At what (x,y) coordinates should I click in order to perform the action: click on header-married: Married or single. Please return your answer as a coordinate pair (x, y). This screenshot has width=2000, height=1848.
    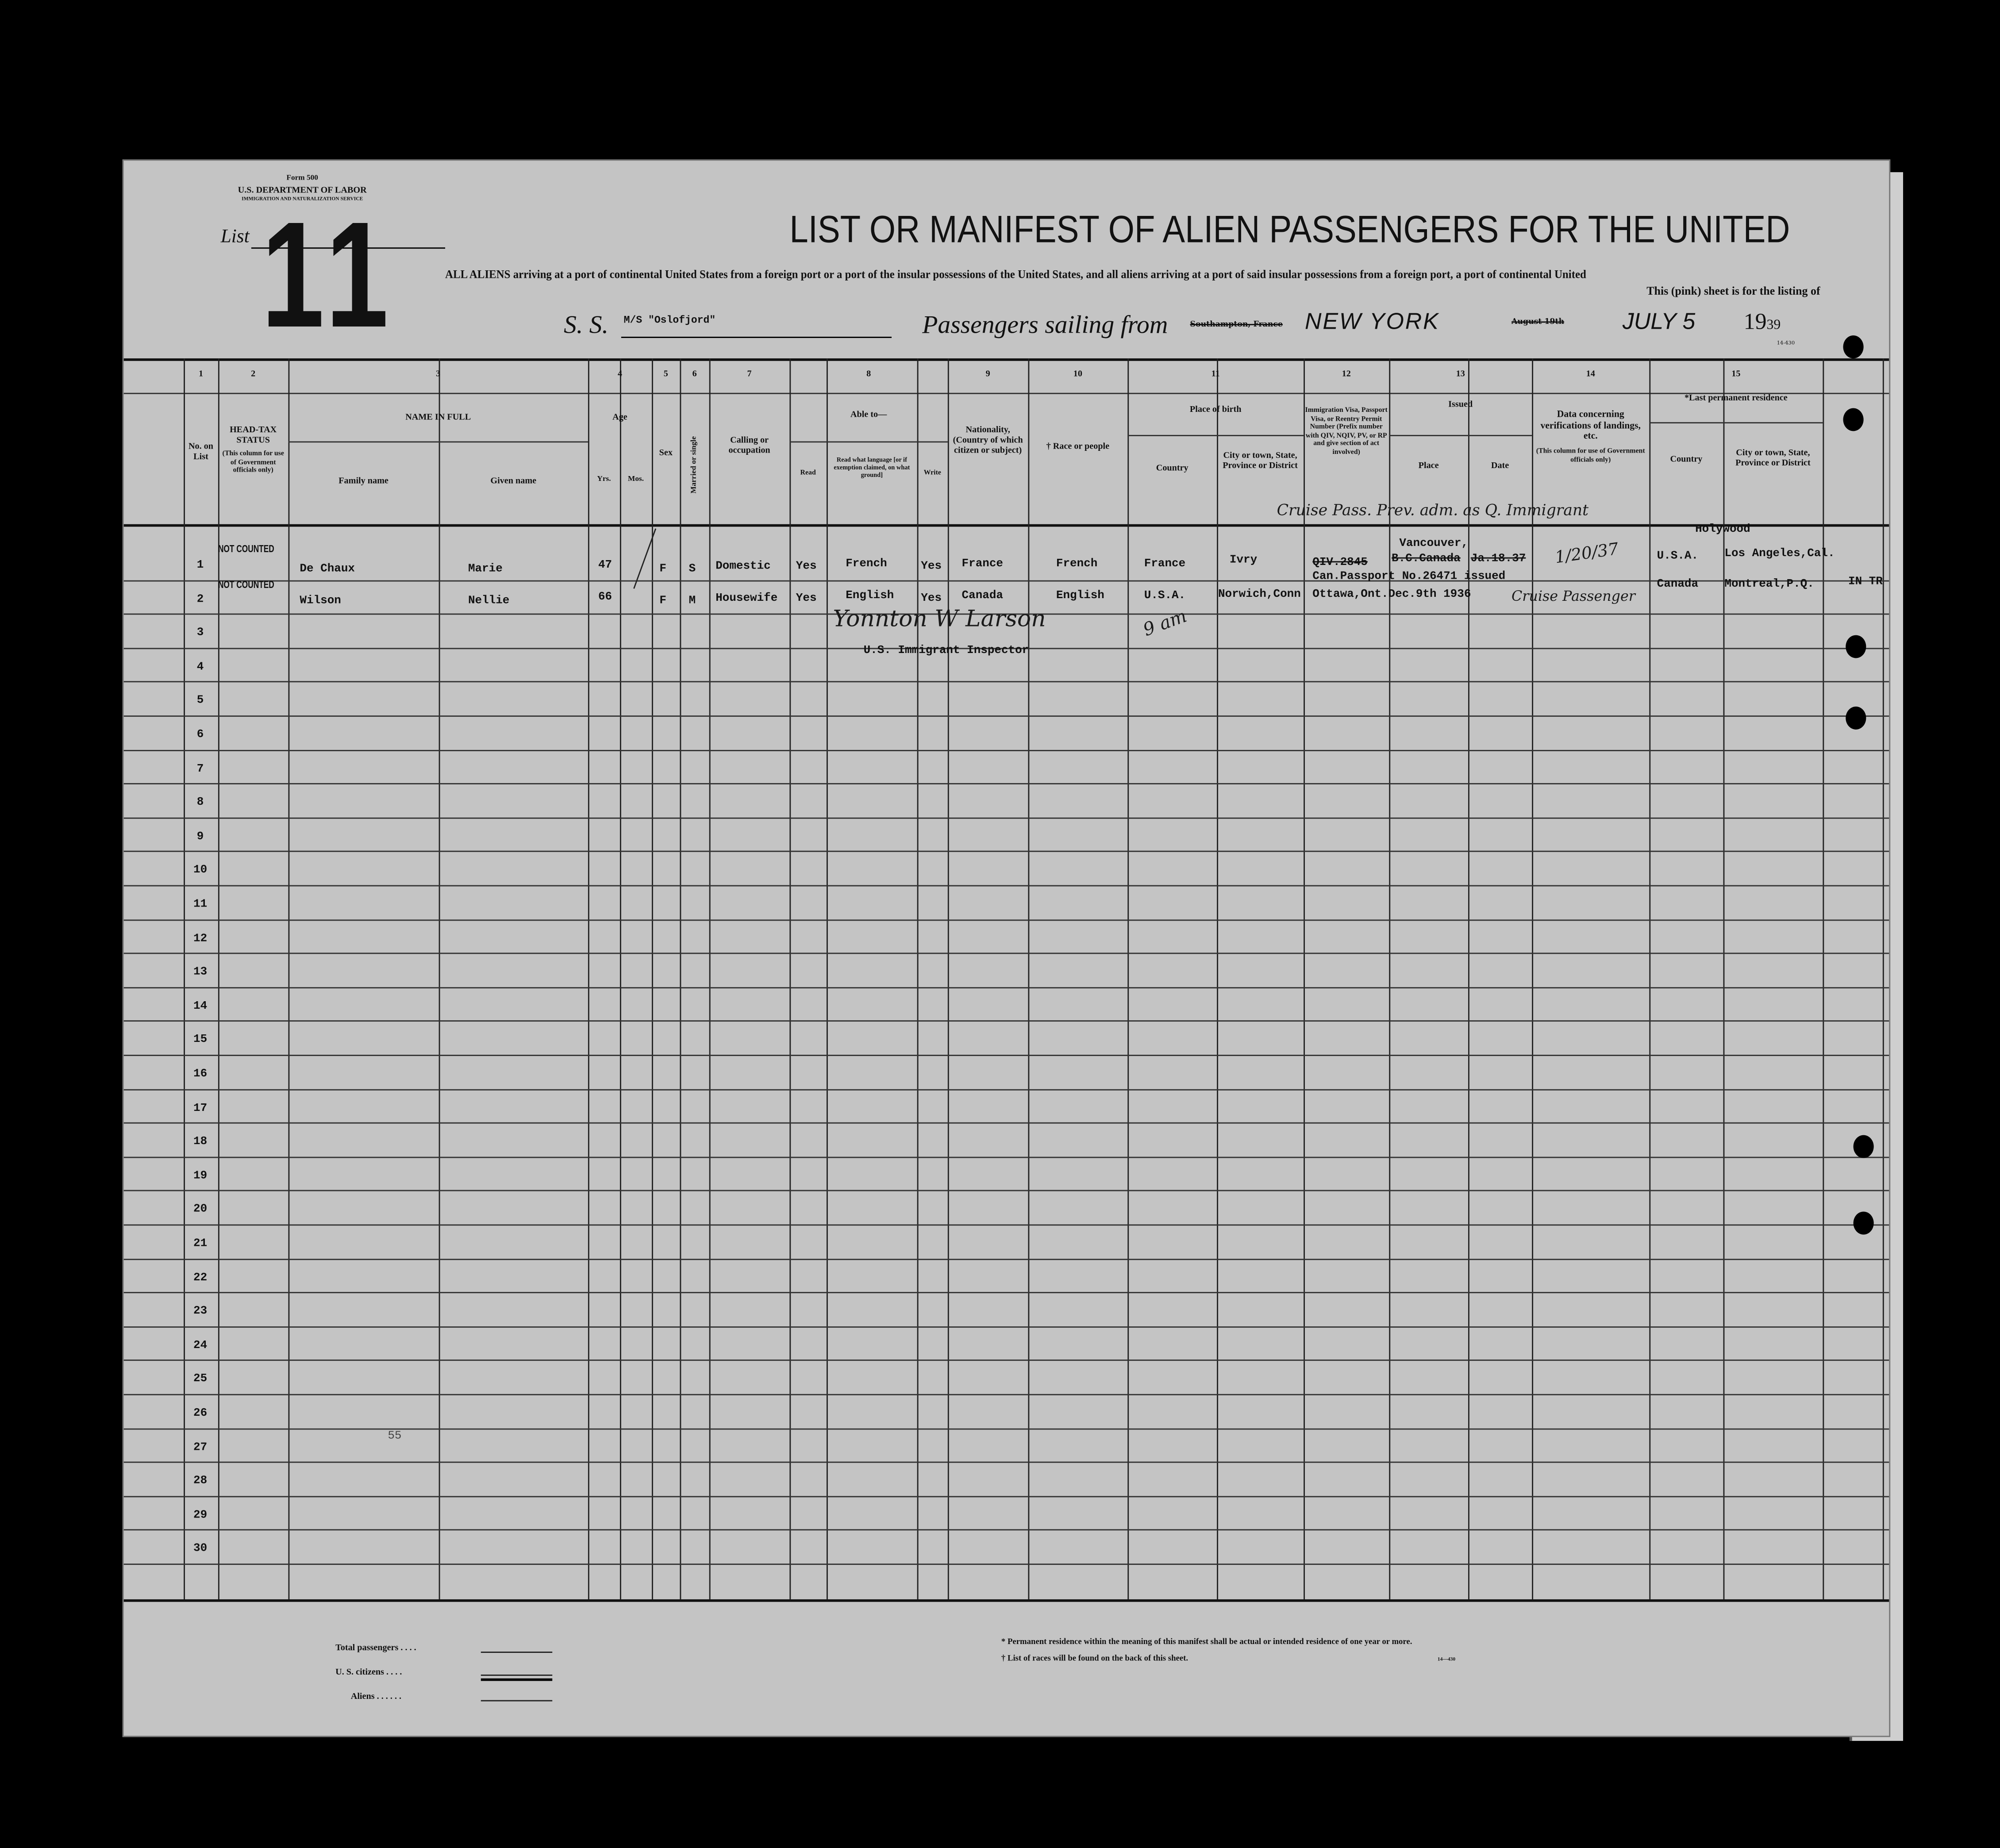
    Looking at the image, I should click on (694, 465).